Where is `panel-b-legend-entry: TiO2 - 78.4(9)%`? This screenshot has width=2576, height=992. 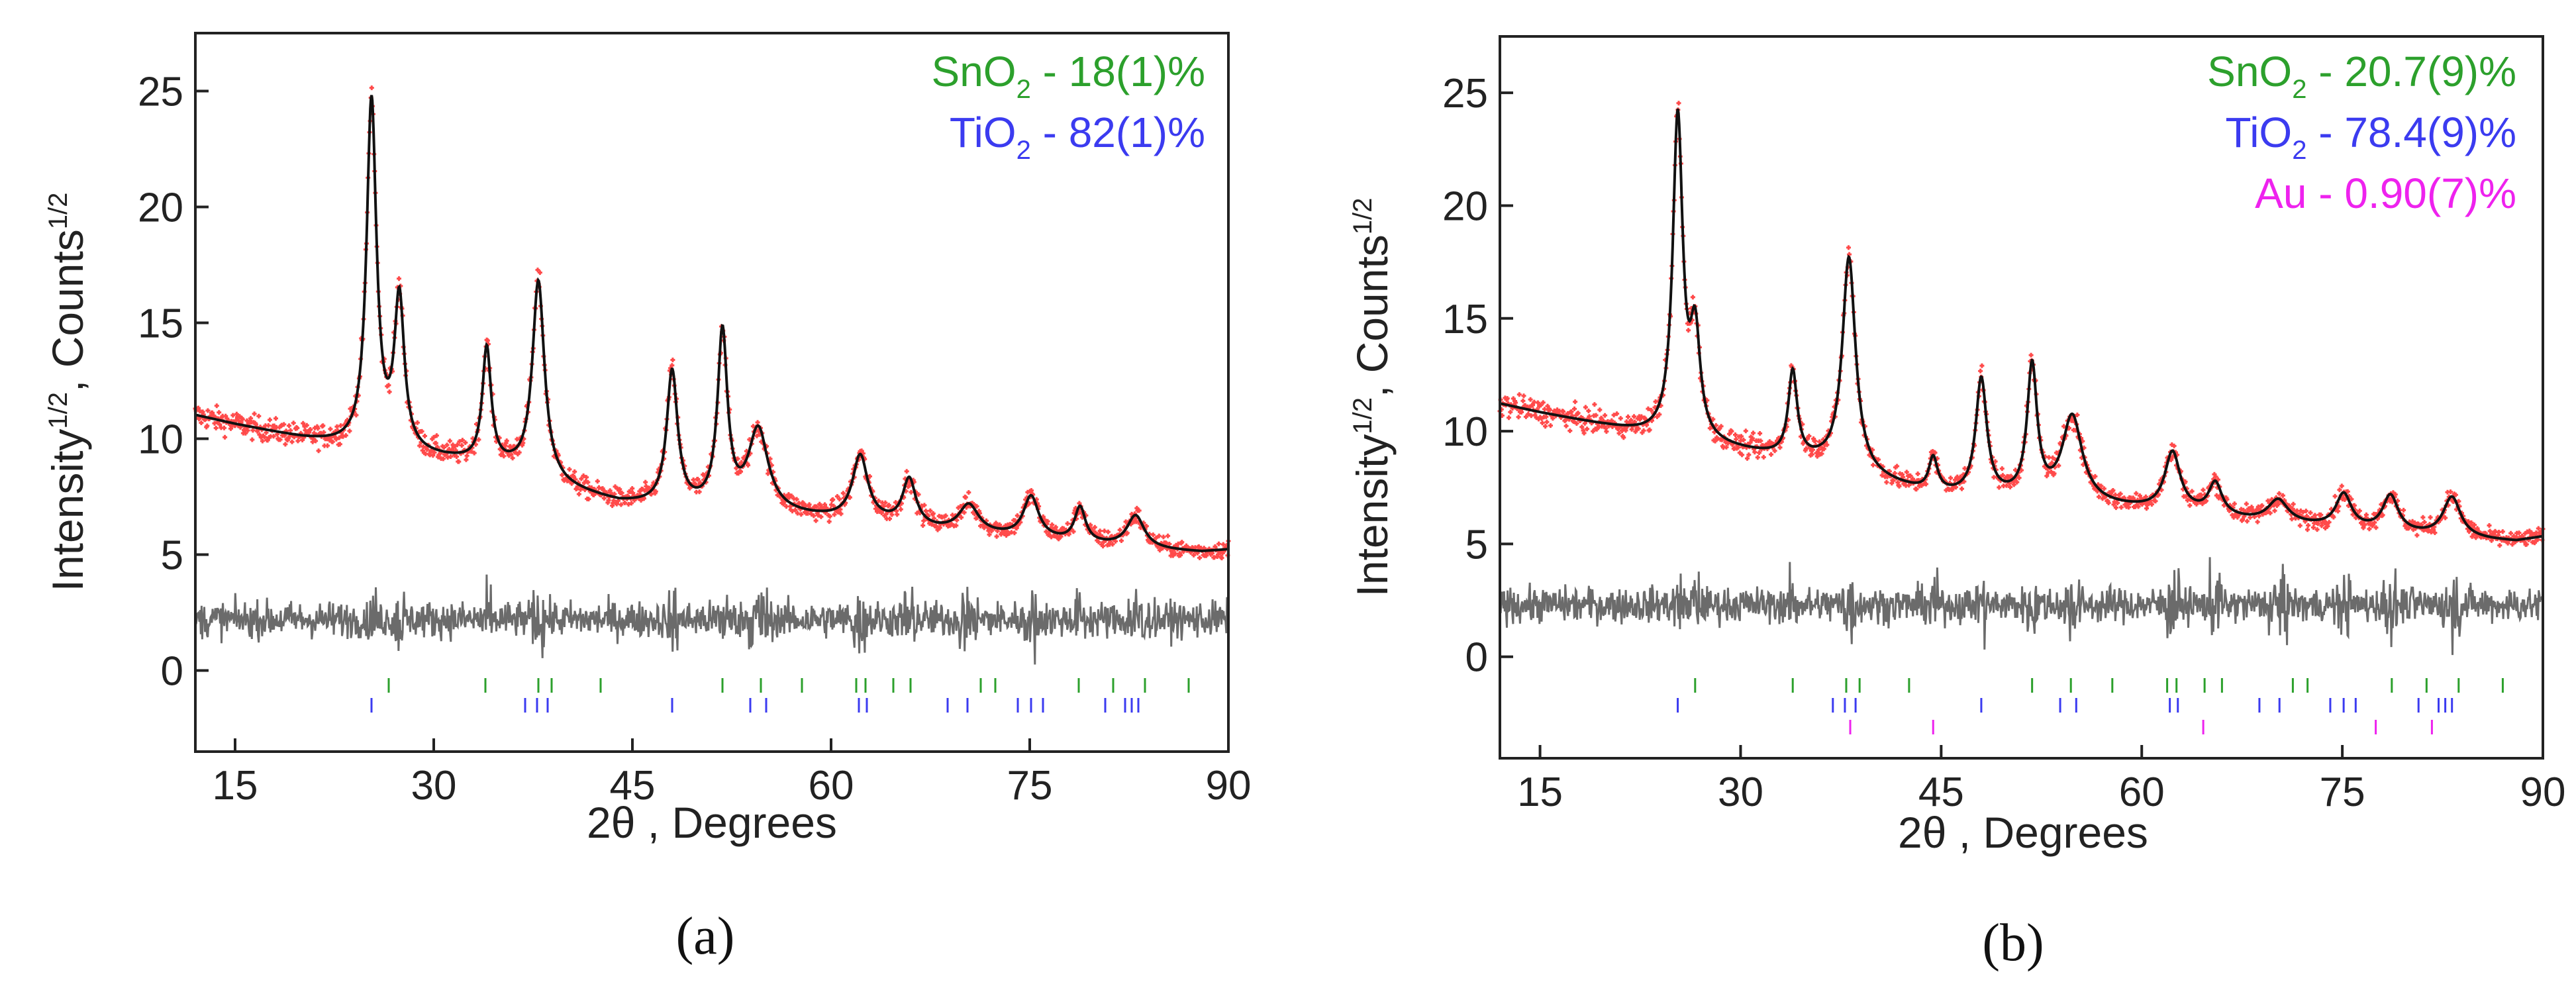 panel-b-legend-entry: TiO2 - 78.4(9)% is located at coordinates (2370, 137).